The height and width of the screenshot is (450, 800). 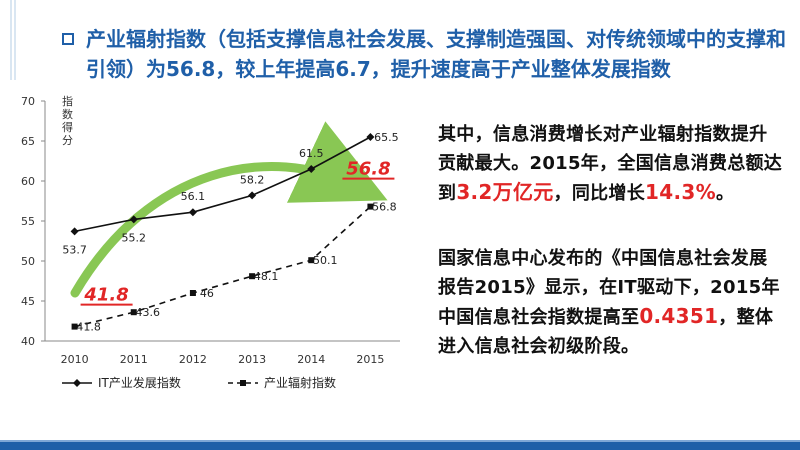 What do you see at coordinates (28, 221) in the screenshot?
I see `y-tick-label: 55` at bounding box center [28, 221].